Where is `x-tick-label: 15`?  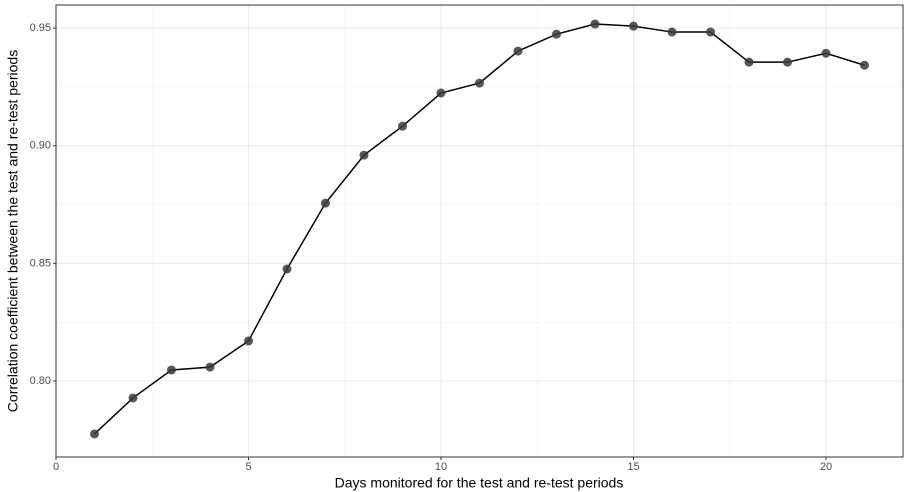 x-tick-label: 15 is located at coordinates (633, 467).